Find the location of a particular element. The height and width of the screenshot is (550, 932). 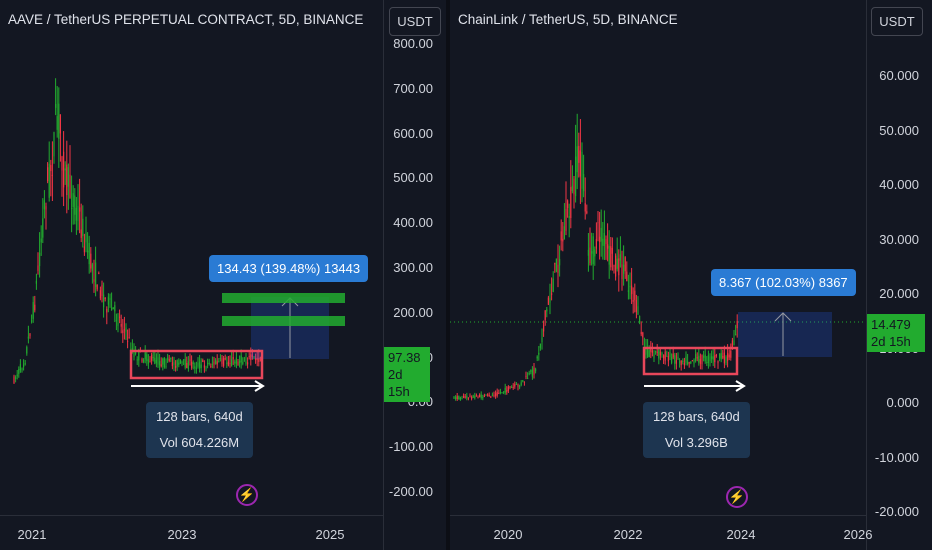

pane-divider is located at coordinates (448, 275).